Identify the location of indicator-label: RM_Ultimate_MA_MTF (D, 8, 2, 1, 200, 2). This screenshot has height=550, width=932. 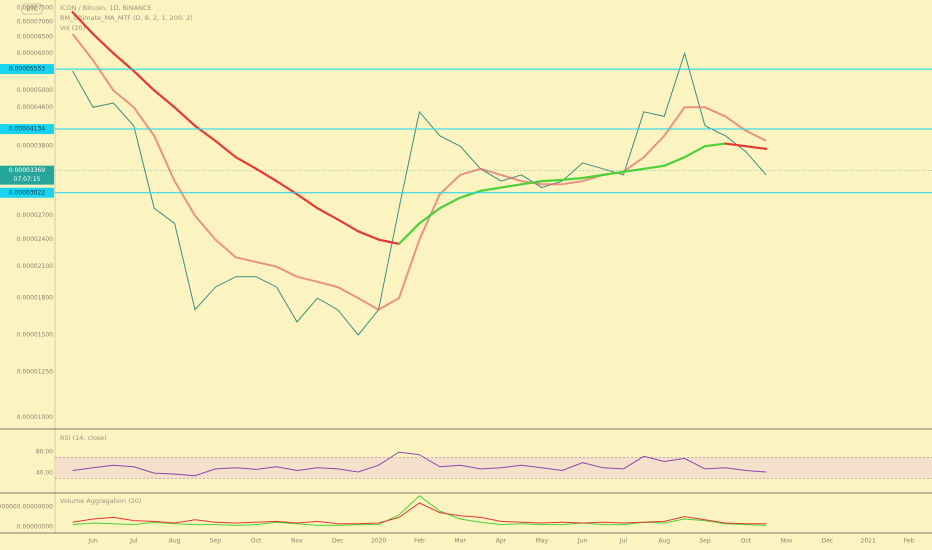
(126, 18).